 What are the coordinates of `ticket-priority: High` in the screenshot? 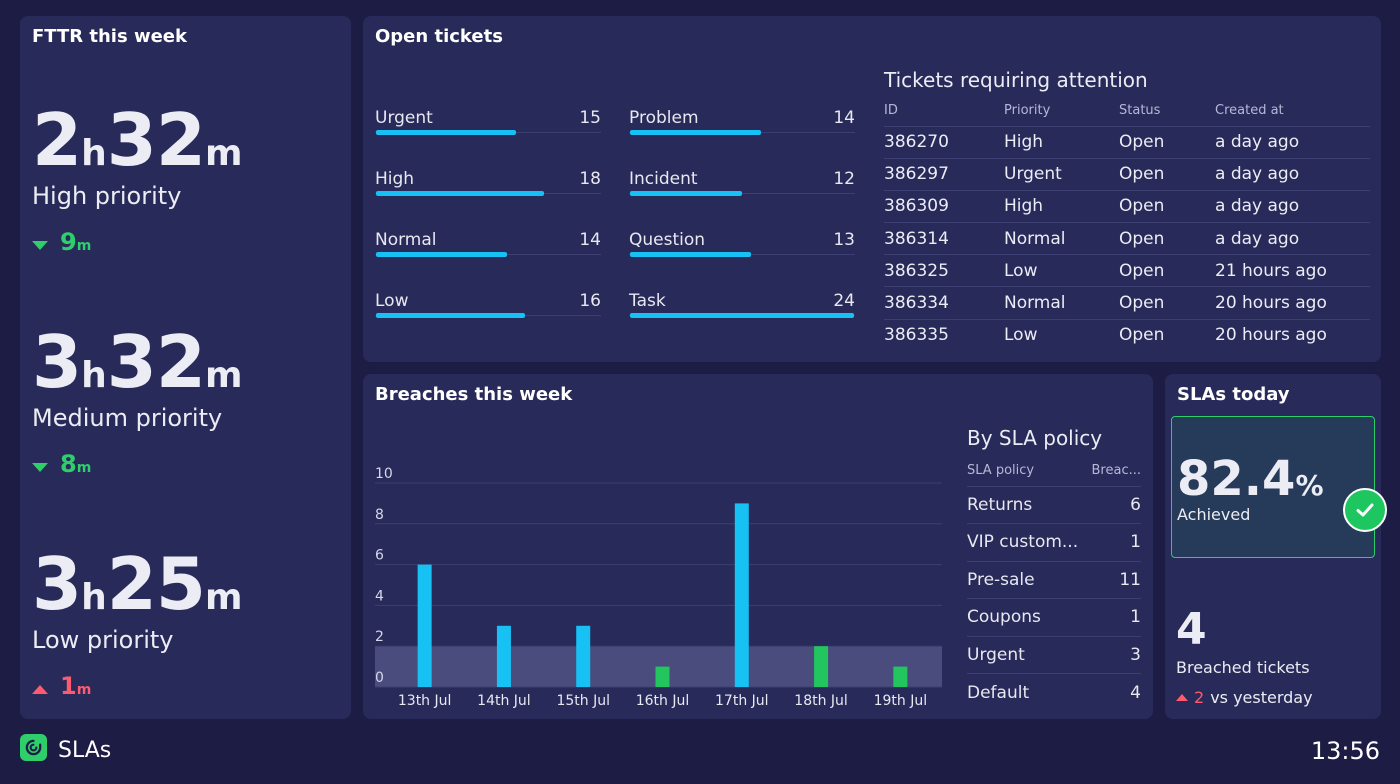 It's located at (1061, 142).